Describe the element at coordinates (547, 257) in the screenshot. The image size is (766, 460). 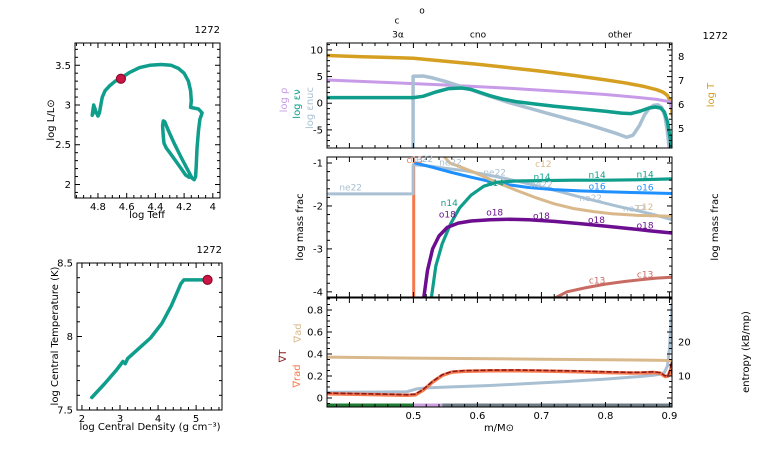
I see `series-o18` at that location.